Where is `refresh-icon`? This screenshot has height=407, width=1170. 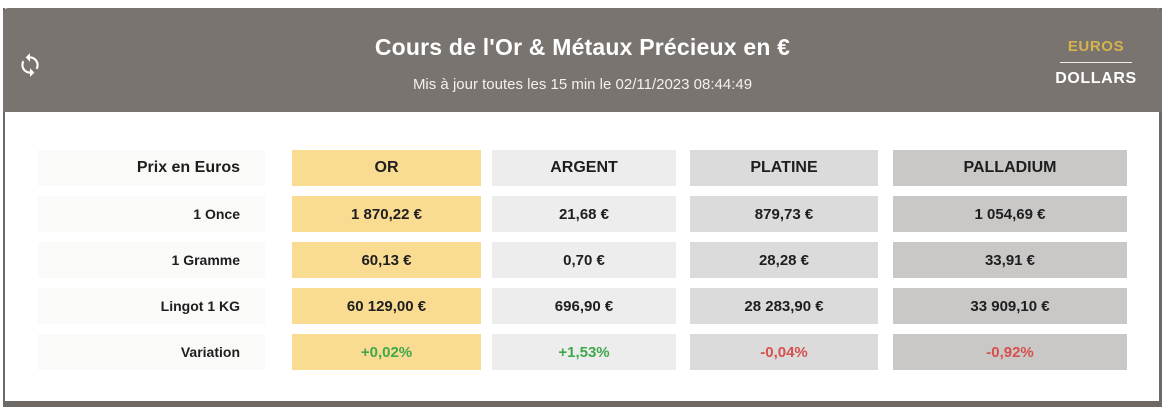 refresh-icon is located at coordinates (30, 65).